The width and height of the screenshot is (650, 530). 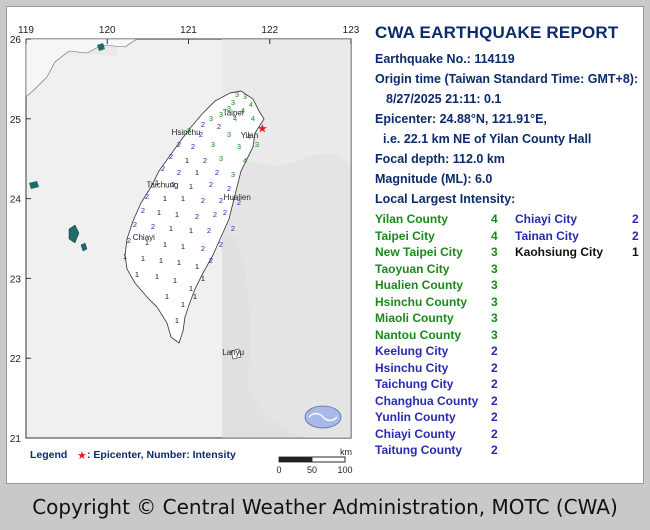 What do you see at coordinates (20, 240) in the screenshot?
I see `latitude-ticks: 26 25 24 23 22 21` at bounding box center [20, 240].